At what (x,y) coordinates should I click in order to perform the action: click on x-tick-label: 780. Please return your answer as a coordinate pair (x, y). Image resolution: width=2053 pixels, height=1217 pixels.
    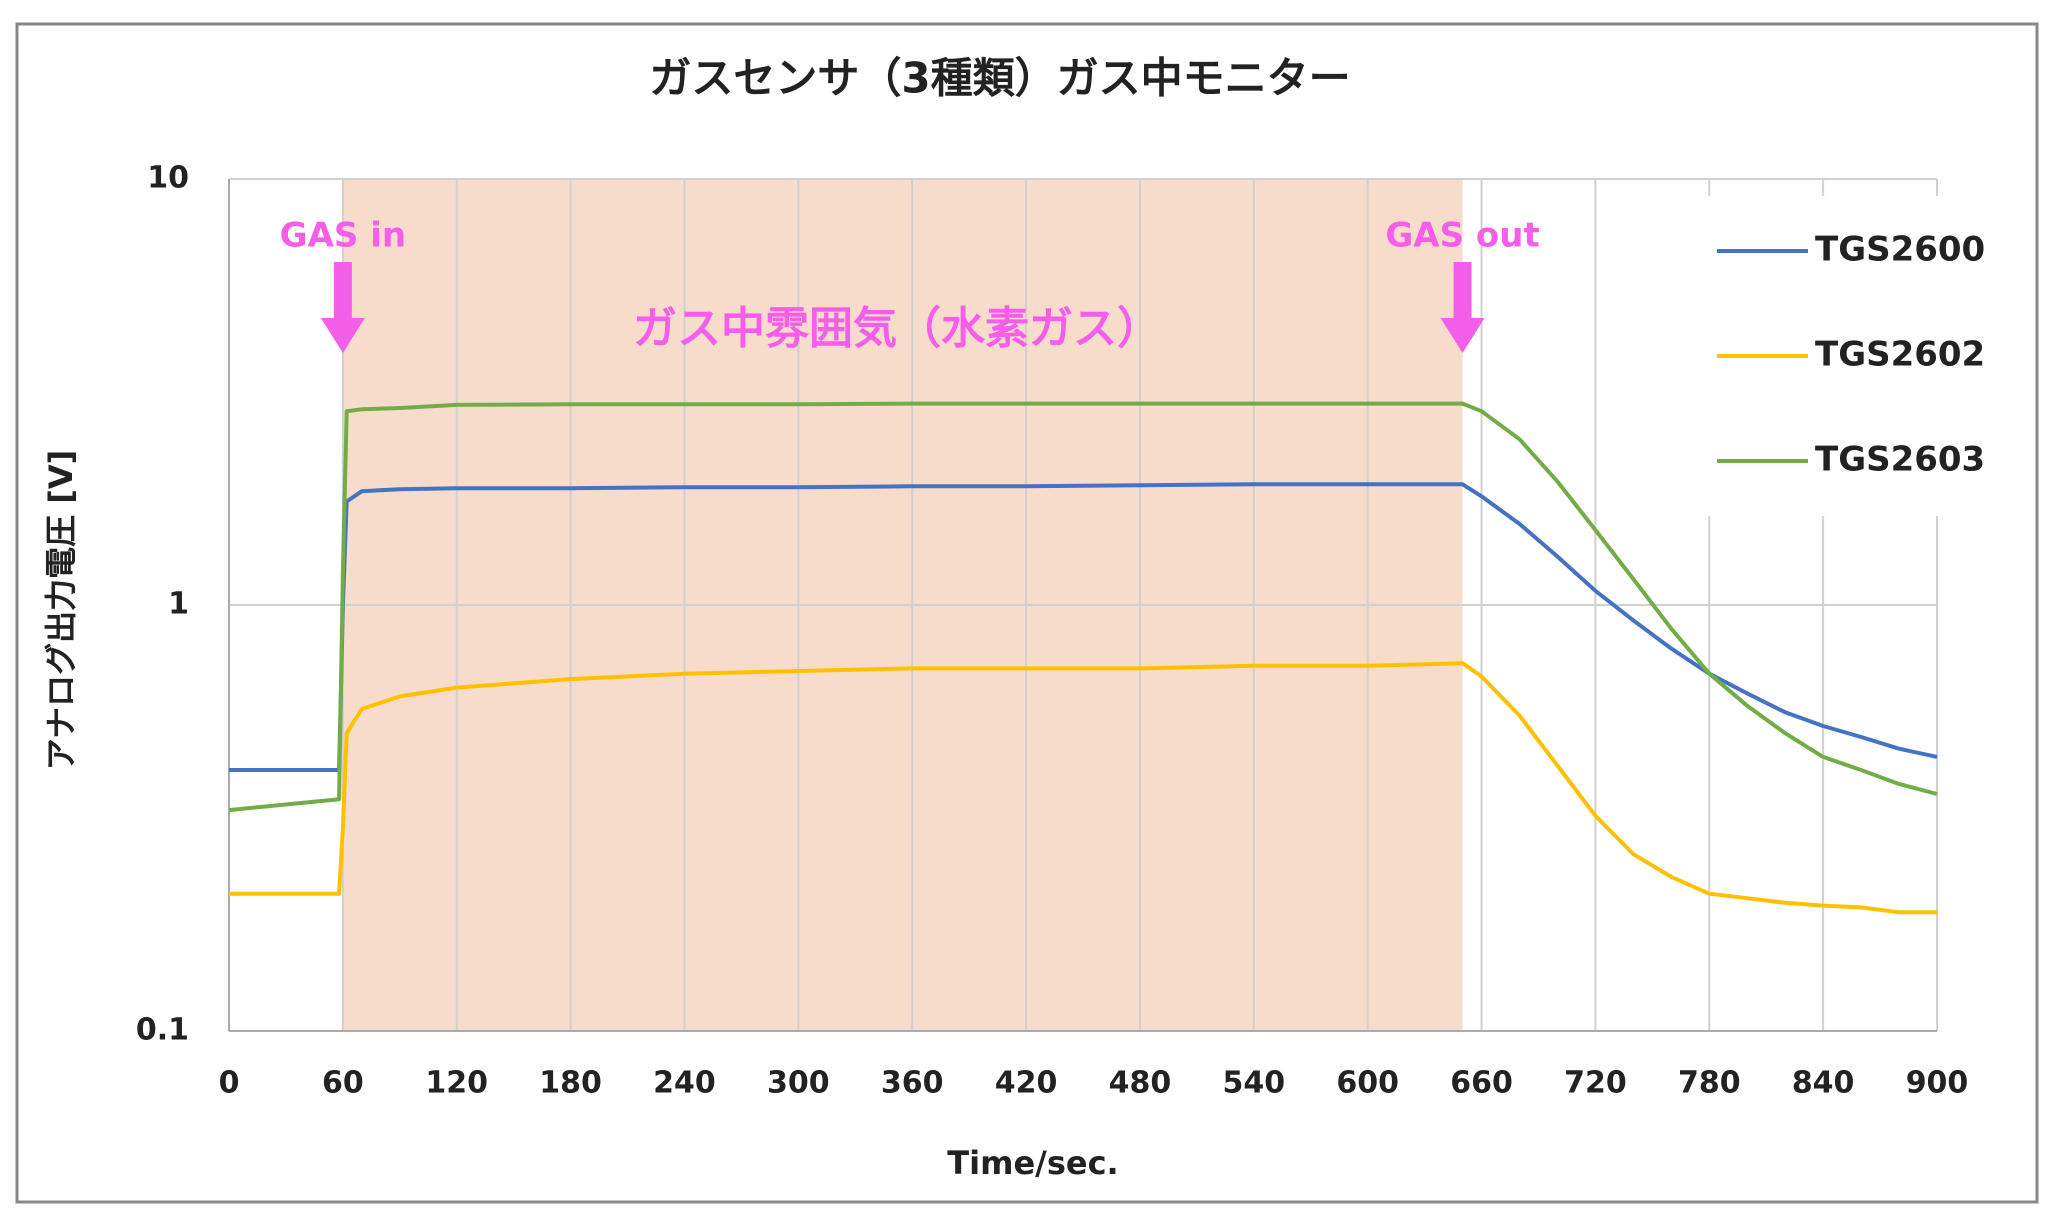
    Looking at the image, I should click on (1709, 1083).